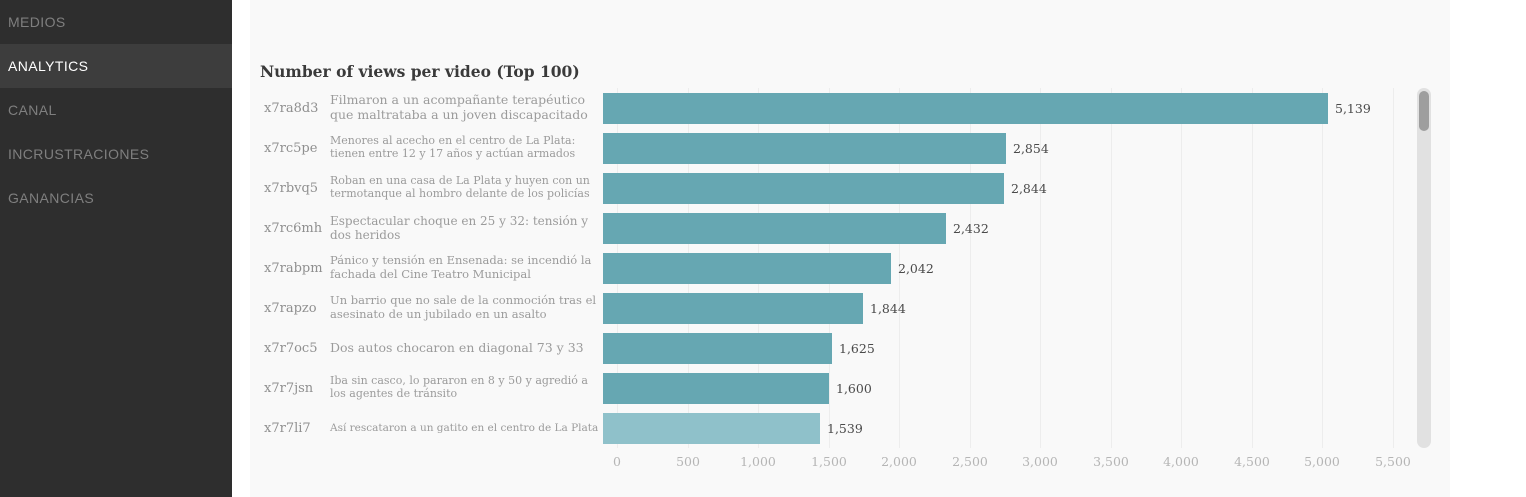 This screenshot has width=1526, height=497. Describe the element at coordinates (1181, 461) in the screenshot. I see `x-axis-tick-label: 4,000` at that location.